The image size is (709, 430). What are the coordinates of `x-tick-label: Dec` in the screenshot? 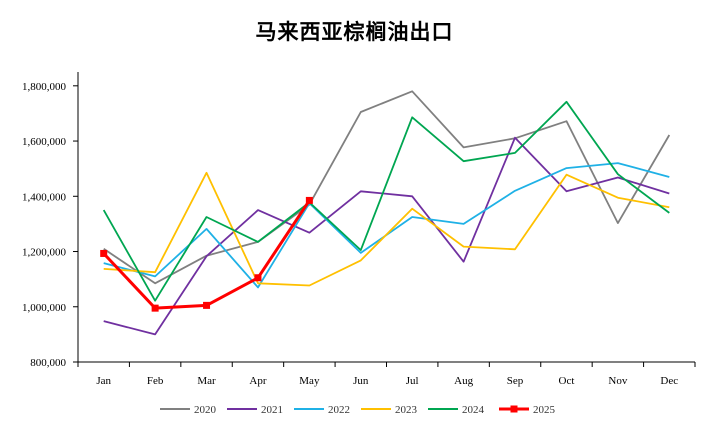 It's located at (669, 381).